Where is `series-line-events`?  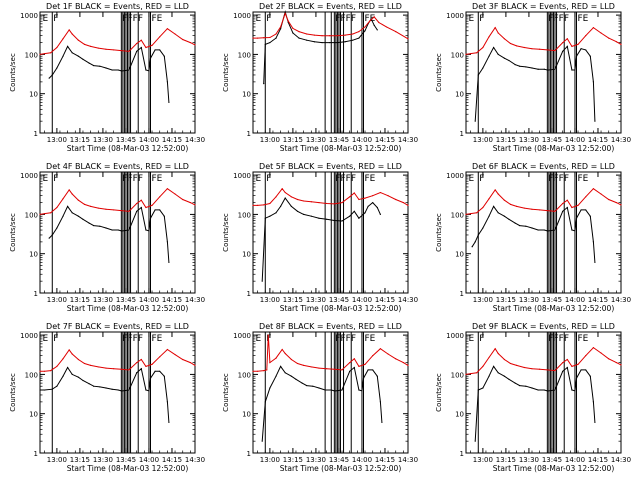
series-line-events is located at coordinates (105, 394).